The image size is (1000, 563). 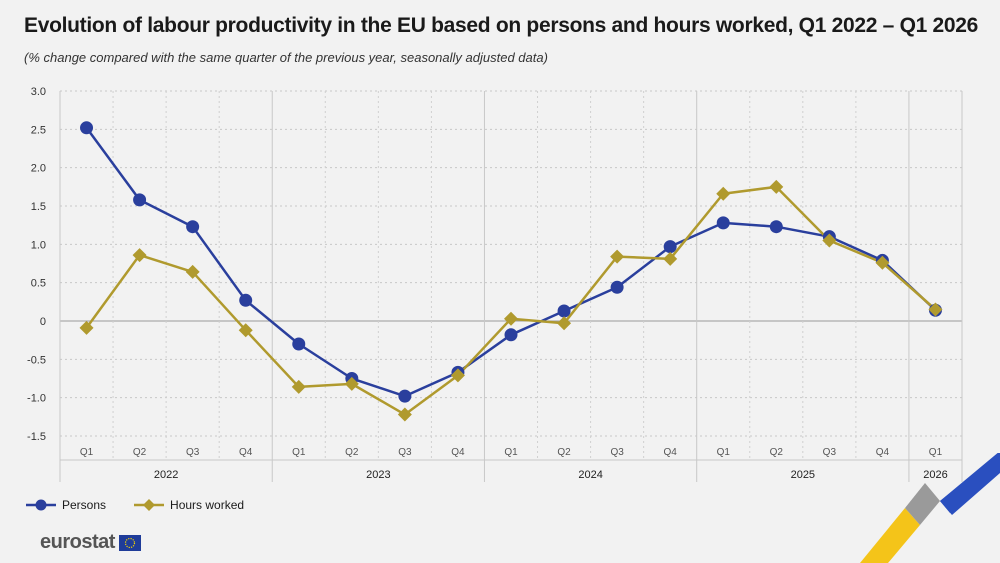 I want to click on year-label: 2024, so click(x=590, y=475).